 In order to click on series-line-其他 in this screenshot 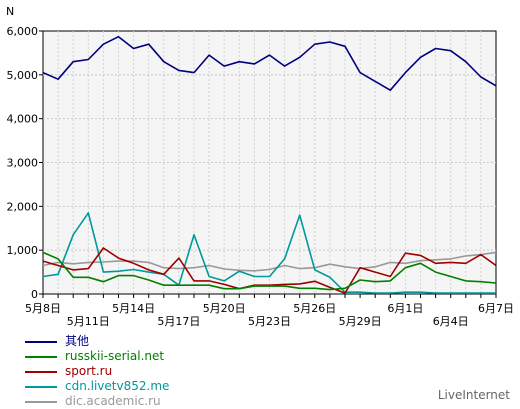, I will do `click(269, 63)`.